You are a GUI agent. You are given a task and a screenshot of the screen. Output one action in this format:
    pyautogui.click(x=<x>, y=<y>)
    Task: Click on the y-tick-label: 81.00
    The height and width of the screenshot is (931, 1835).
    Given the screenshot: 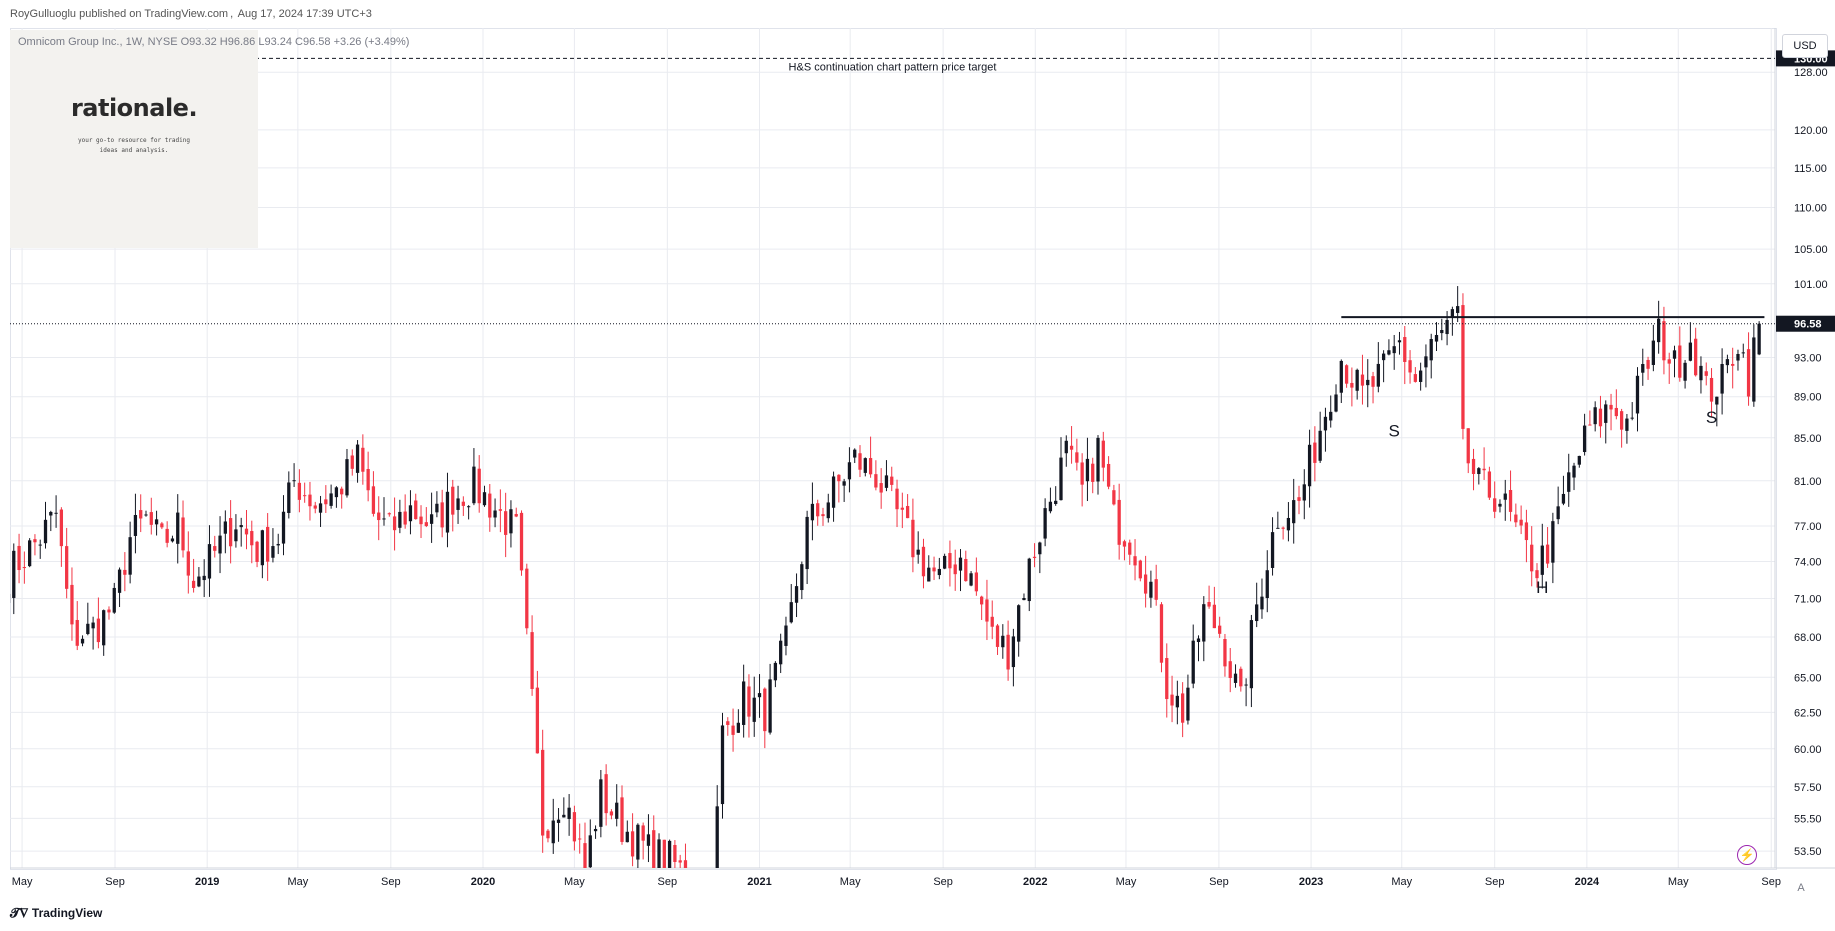 What is the action you would take?
    pyautogui.click(x=1808, y=482)
    